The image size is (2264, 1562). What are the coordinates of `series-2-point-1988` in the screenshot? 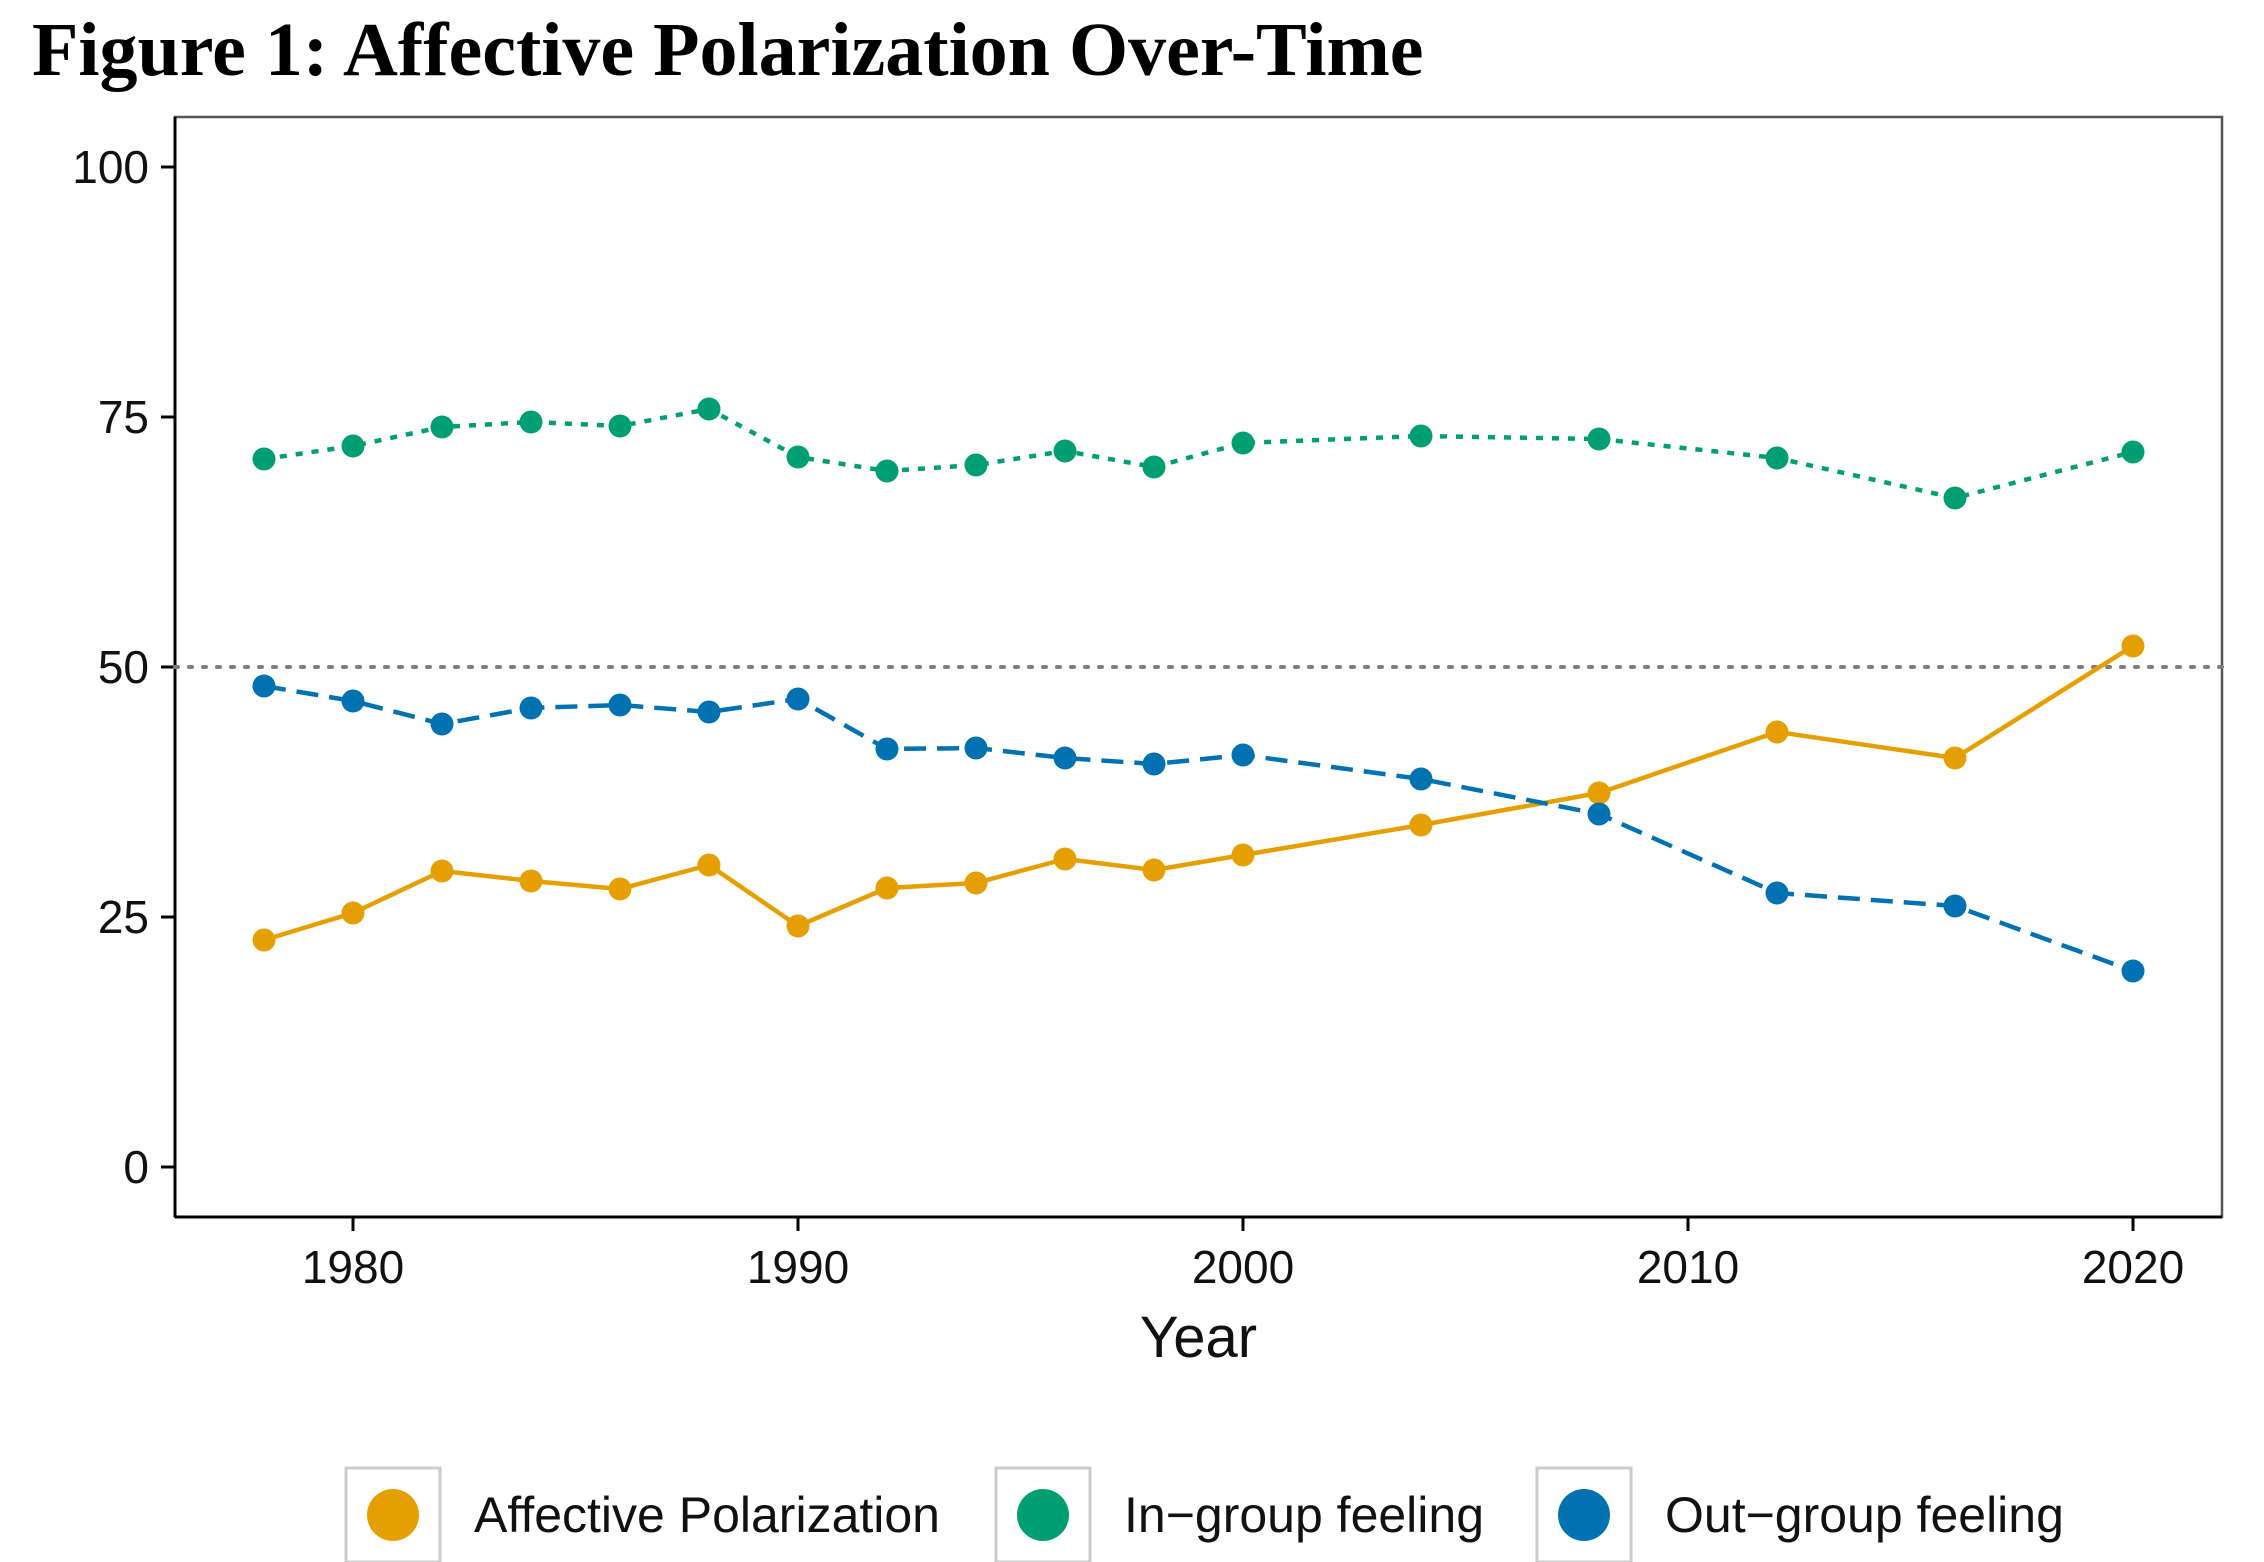 It's located at (709, 409).